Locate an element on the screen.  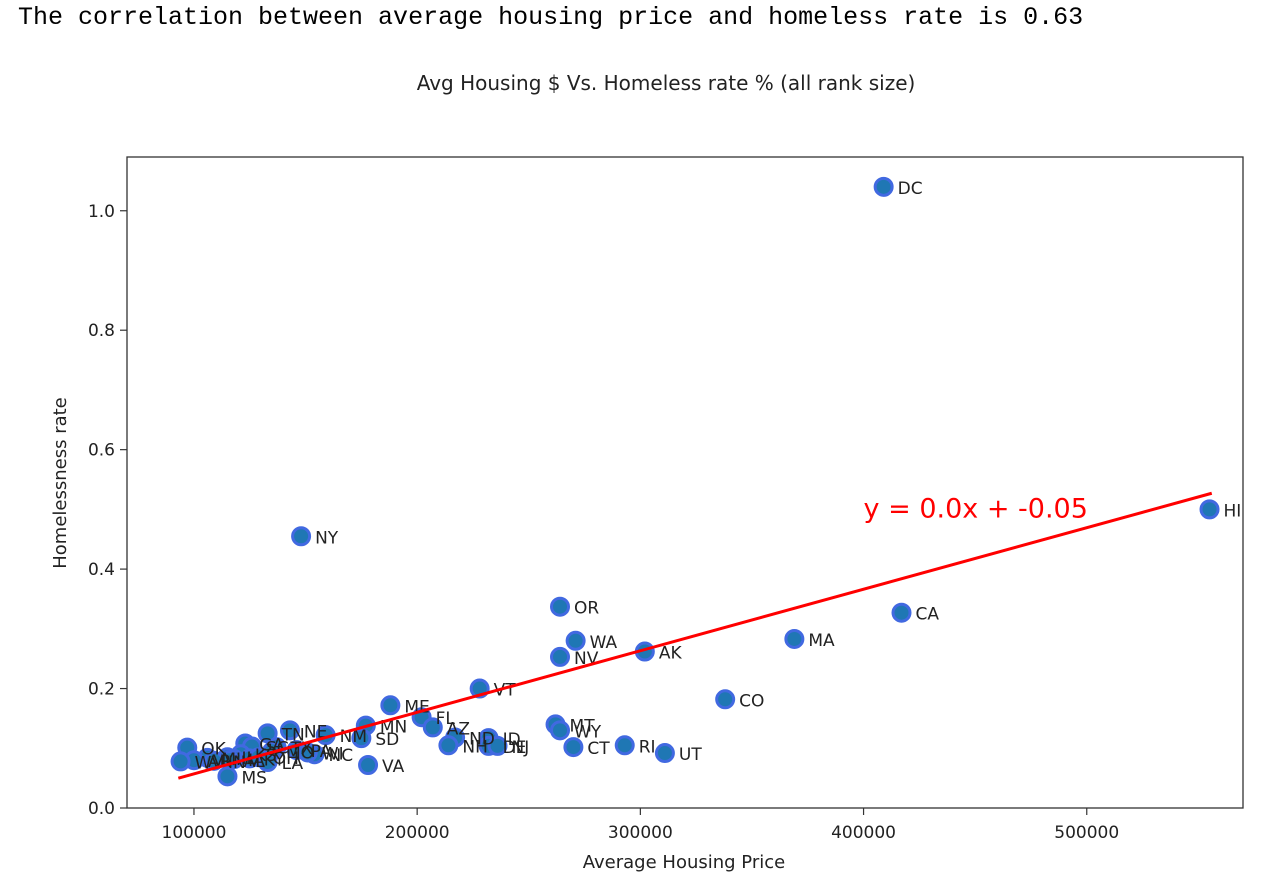
point-label: ID is located at coordinates (512, 740).